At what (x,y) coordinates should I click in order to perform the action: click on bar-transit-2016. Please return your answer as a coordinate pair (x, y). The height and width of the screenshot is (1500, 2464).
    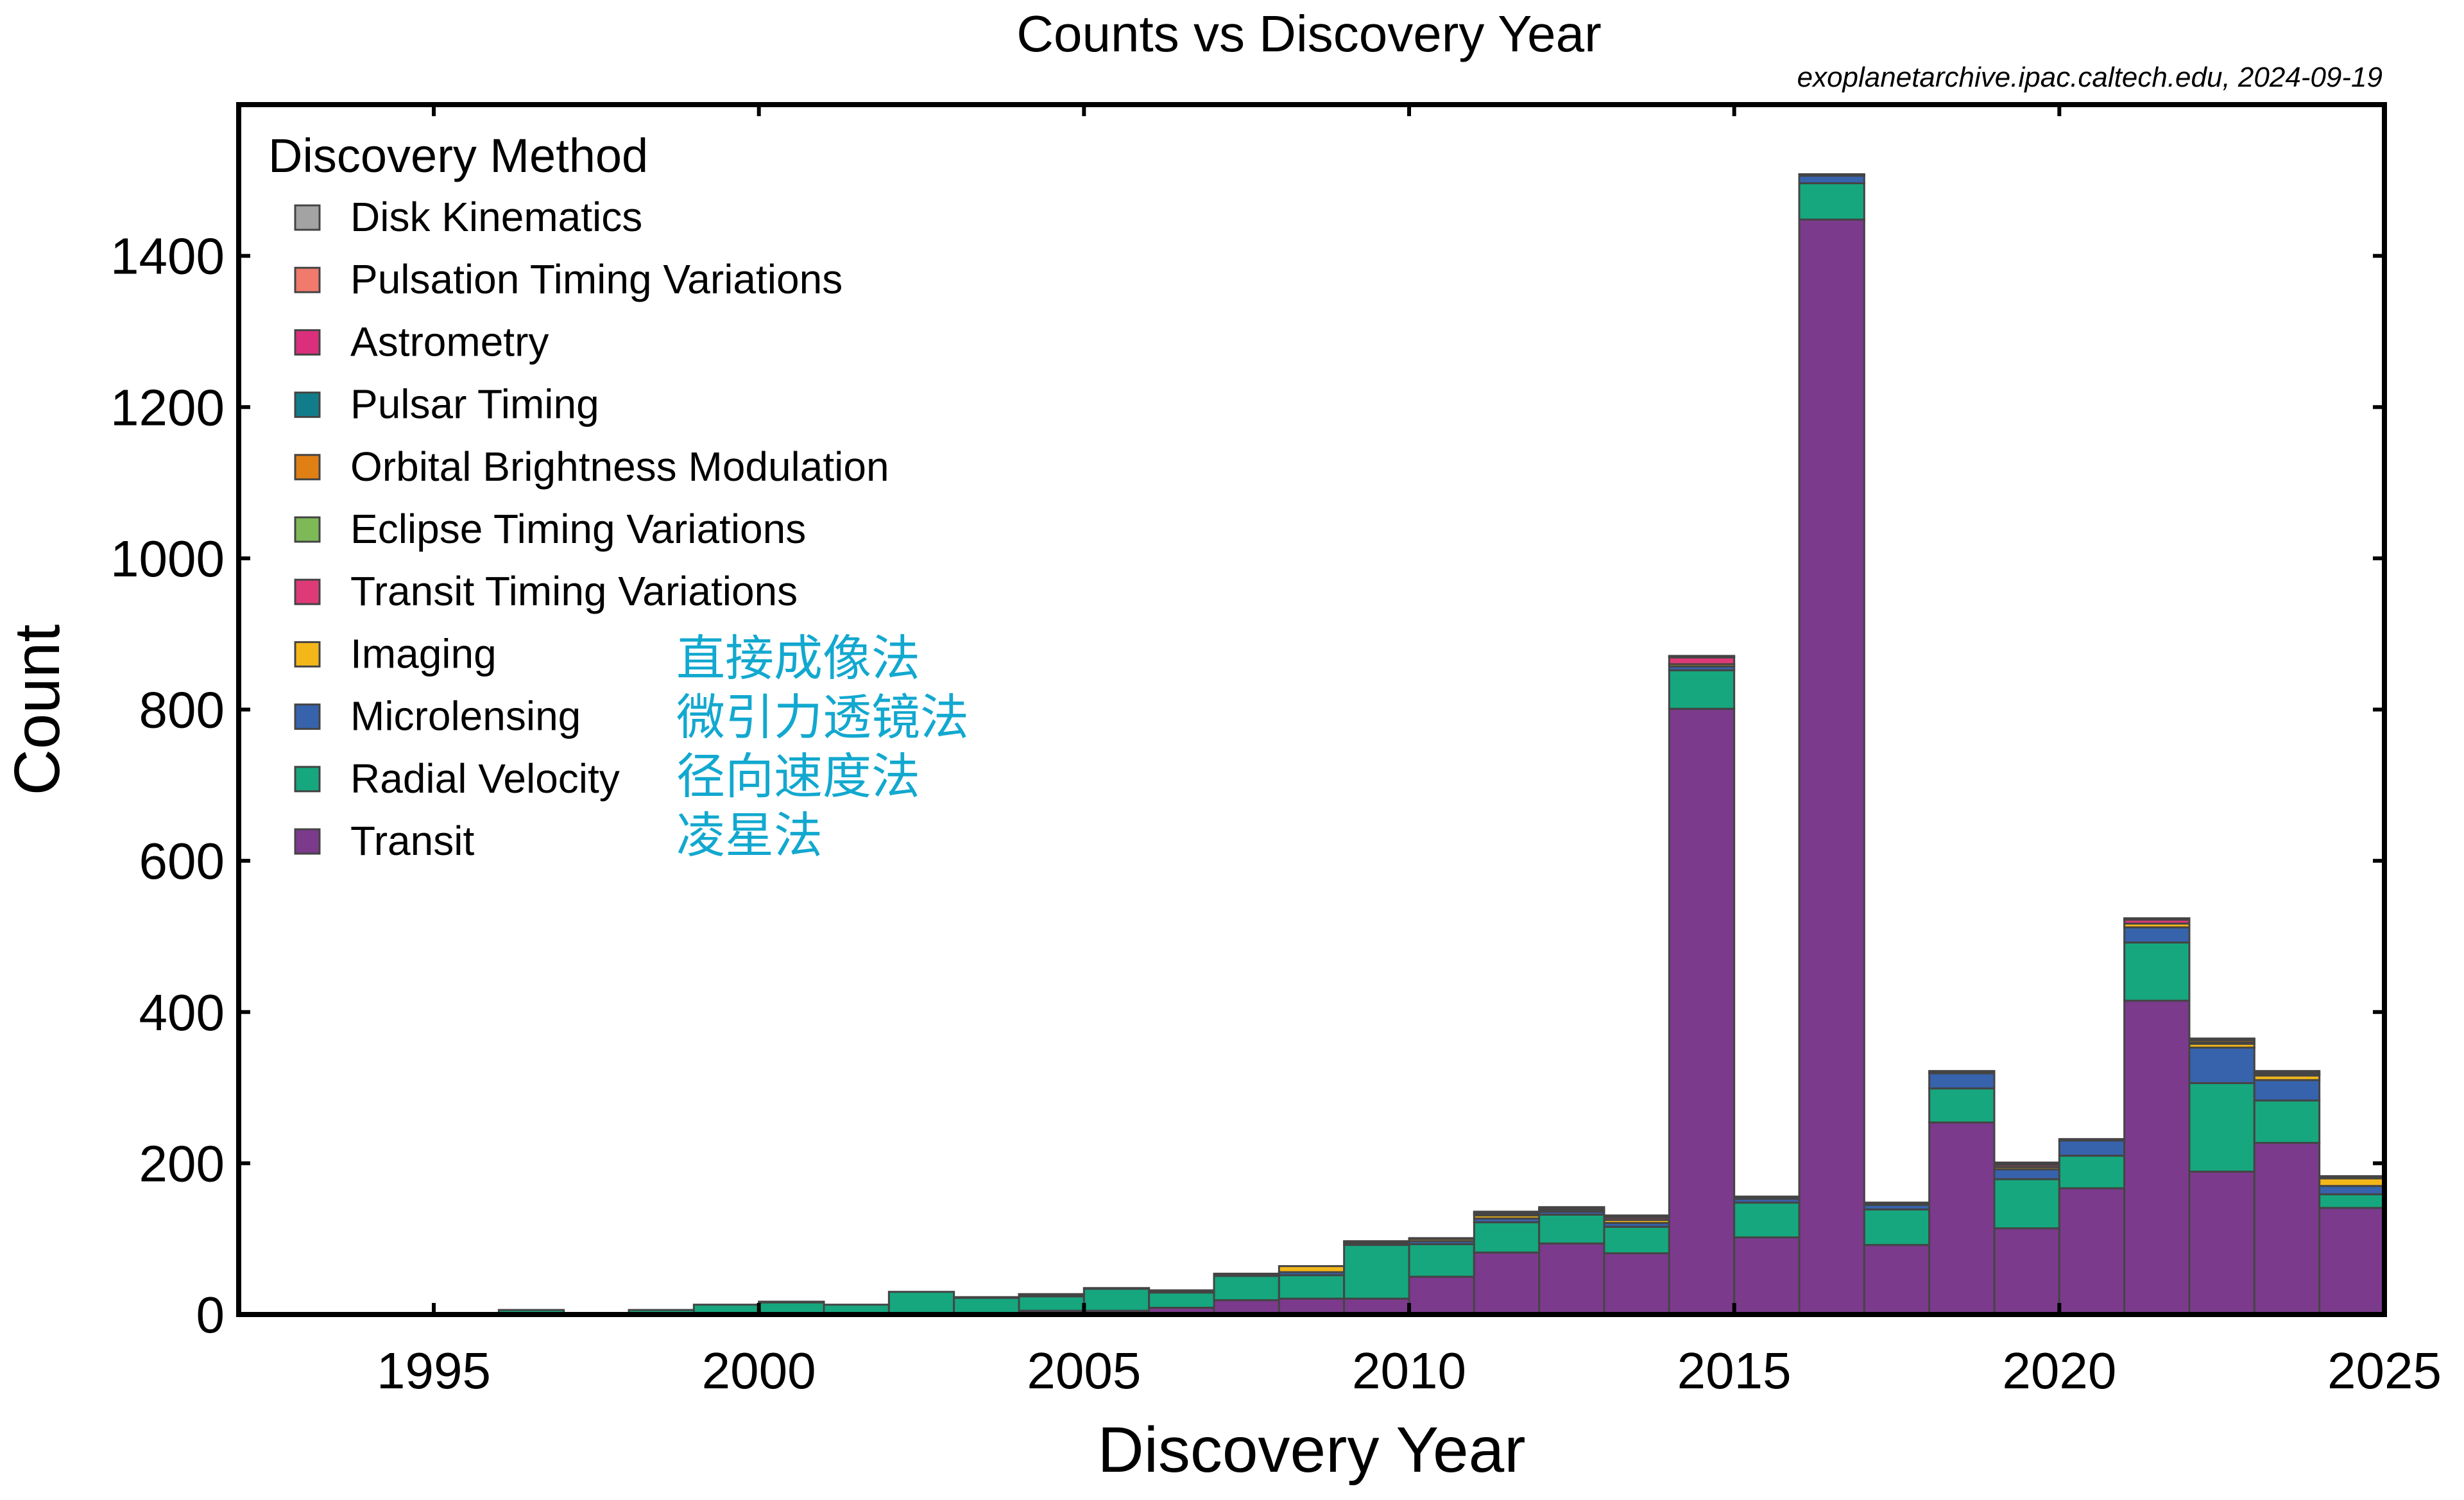
    Looking at the image, I should click on (1831, 767).